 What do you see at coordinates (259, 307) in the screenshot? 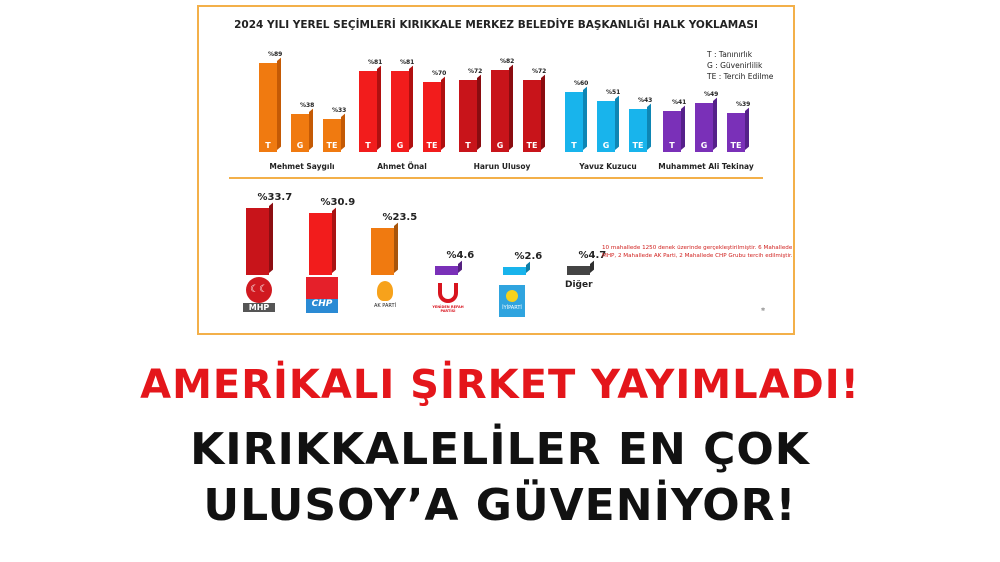
I see `mhp-logo-text: MHP` at bounding box center [259, 307].